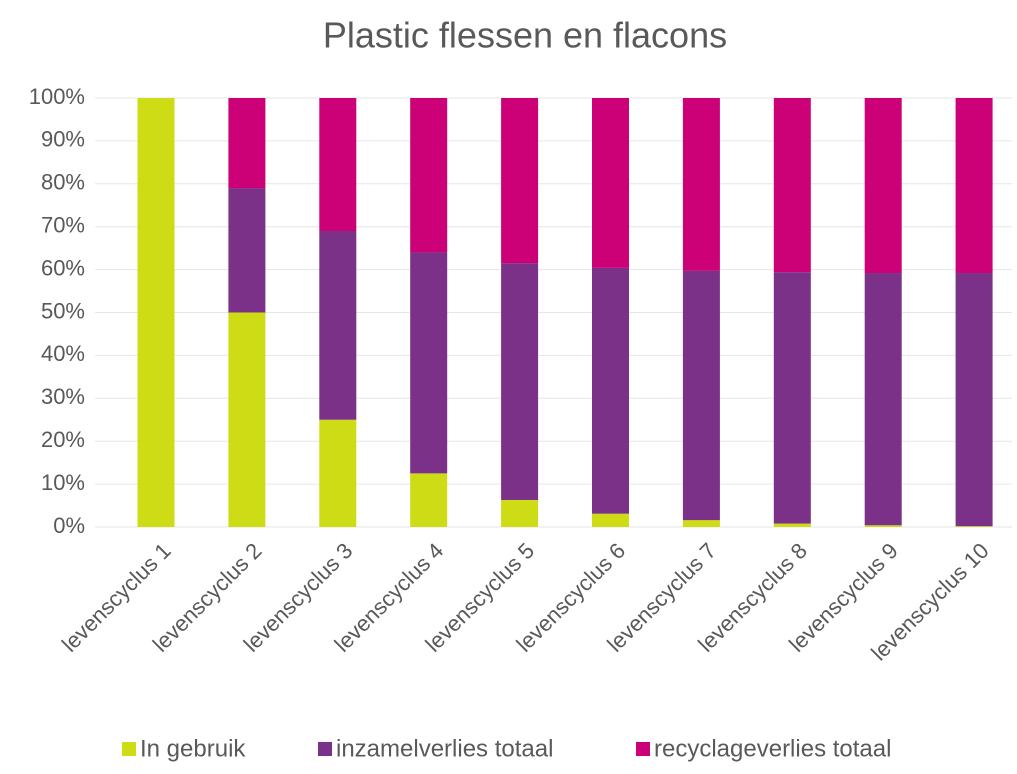 The width and height of the screenshot is (1017, 774). What do you see at coordinates (57, 96) in the screenshot?
I see `y-tick-label: 100%` at bounding box center [57, 96].